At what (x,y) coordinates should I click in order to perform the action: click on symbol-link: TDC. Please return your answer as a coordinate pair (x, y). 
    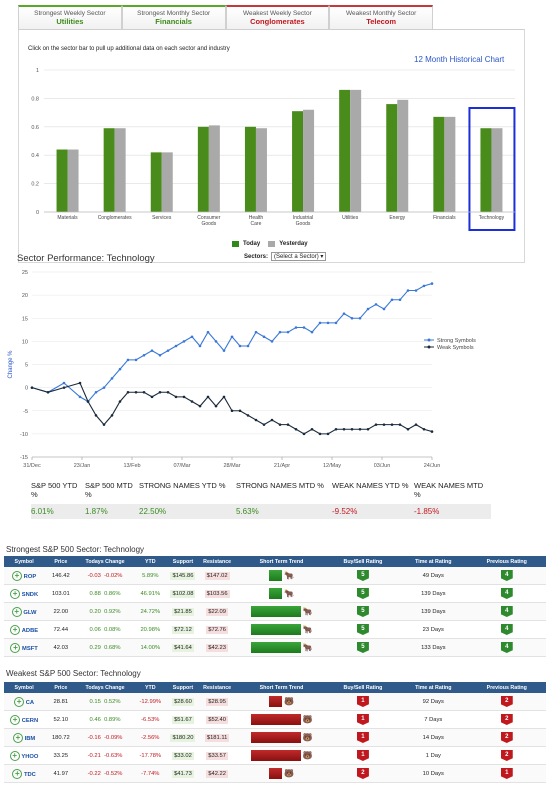
    Looking at the image, I should click on (29, 774).